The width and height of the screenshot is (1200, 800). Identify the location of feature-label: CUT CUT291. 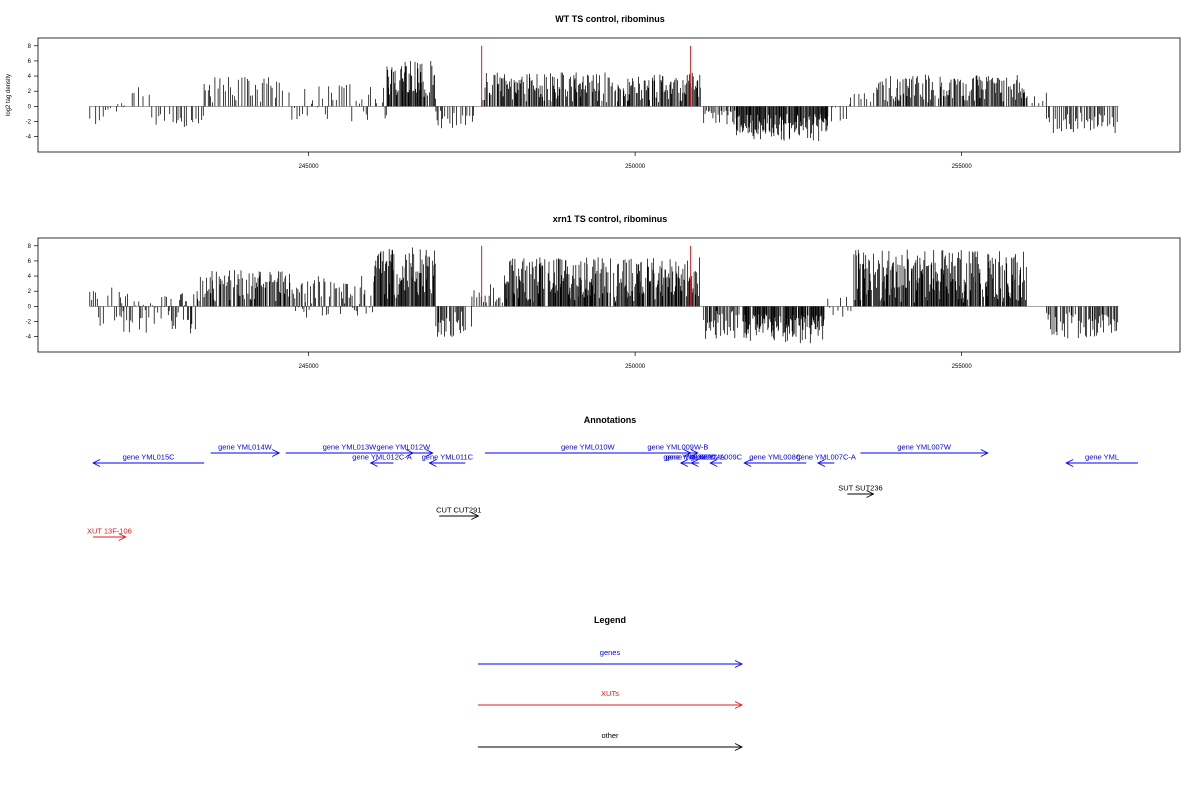
(458, 510).